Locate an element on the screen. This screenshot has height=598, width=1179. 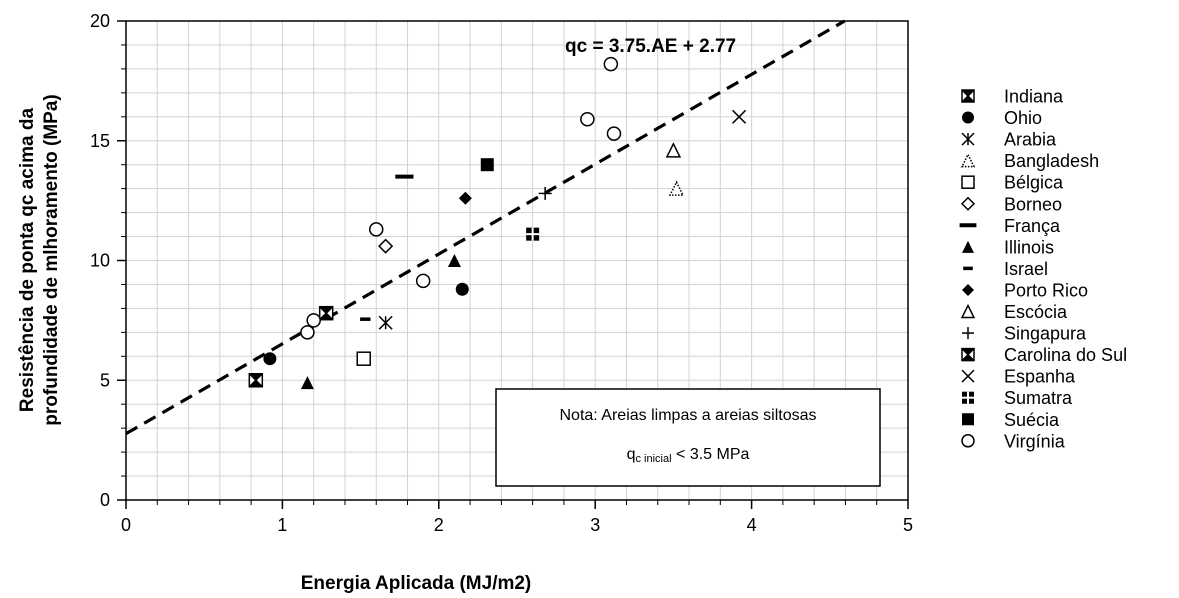
trendline-equation: qc = 3.75.AE + 2.77 is located at coordinates (650, 46).